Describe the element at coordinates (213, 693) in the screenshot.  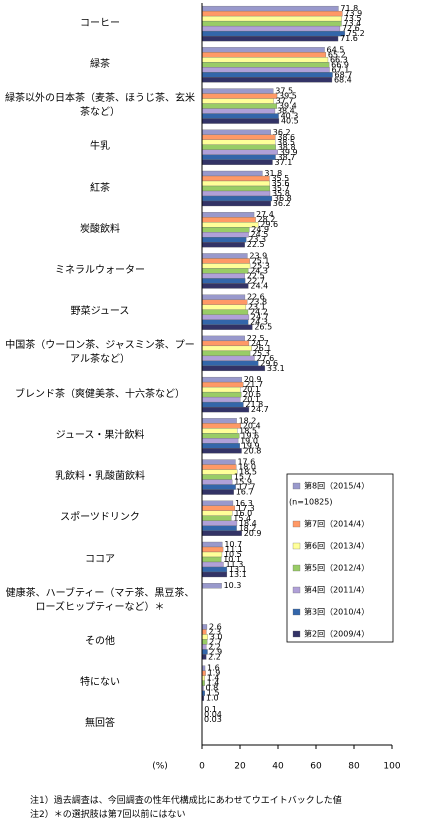
I see `value-label: 1.5` at that location.